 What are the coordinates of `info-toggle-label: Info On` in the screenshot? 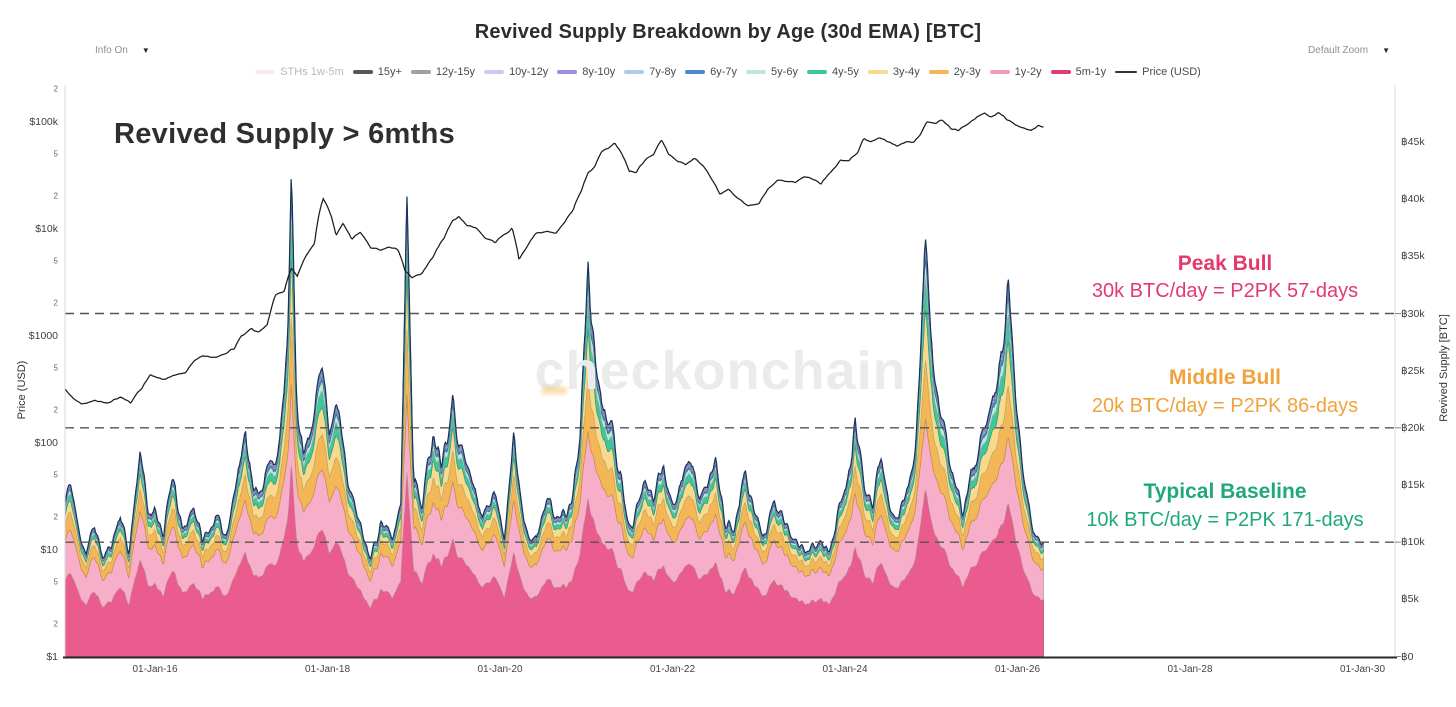 It's located at (111, 50).